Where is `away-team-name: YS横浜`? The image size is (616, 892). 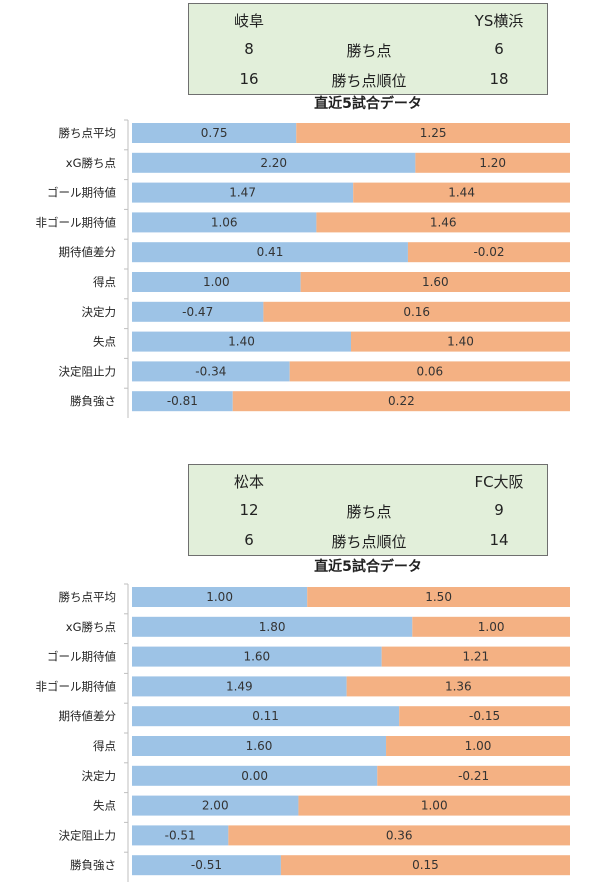
away-team-name: YS横浜 is located at coordinates (499, 21).